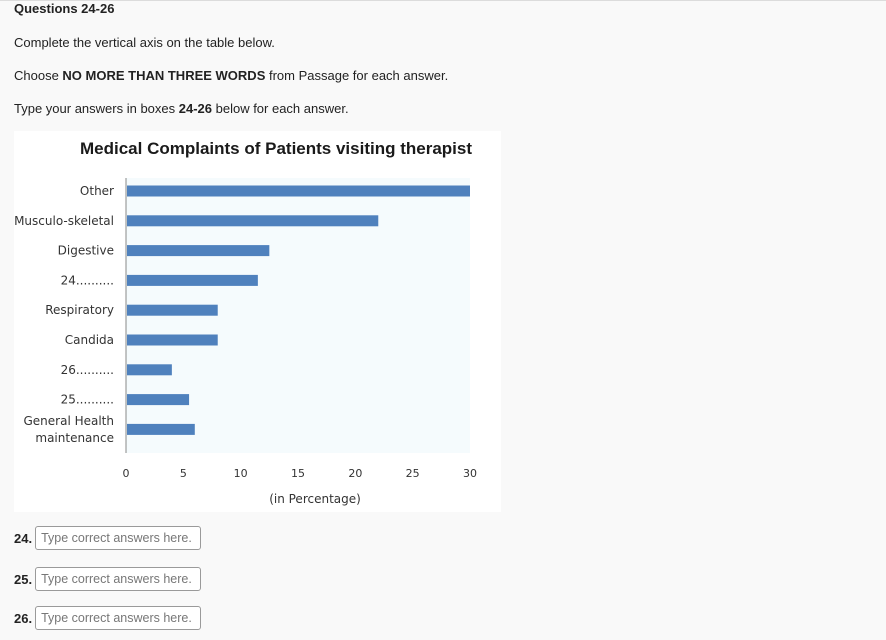  What do you see at coordinates (74, 438) in the screenshot?
I see `category-label-8-line-1: maintenance` at bounding box center [74, 438].